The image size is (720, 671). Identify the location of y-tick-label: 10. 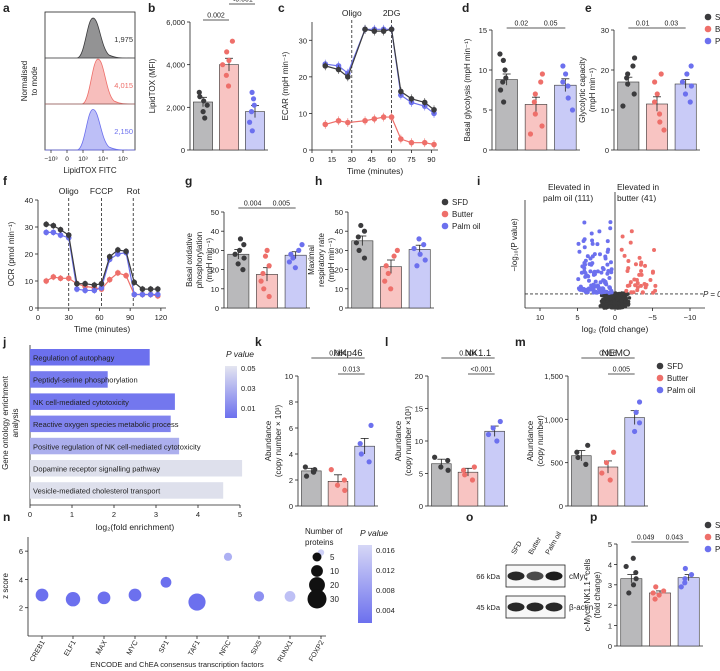
(419, 441).